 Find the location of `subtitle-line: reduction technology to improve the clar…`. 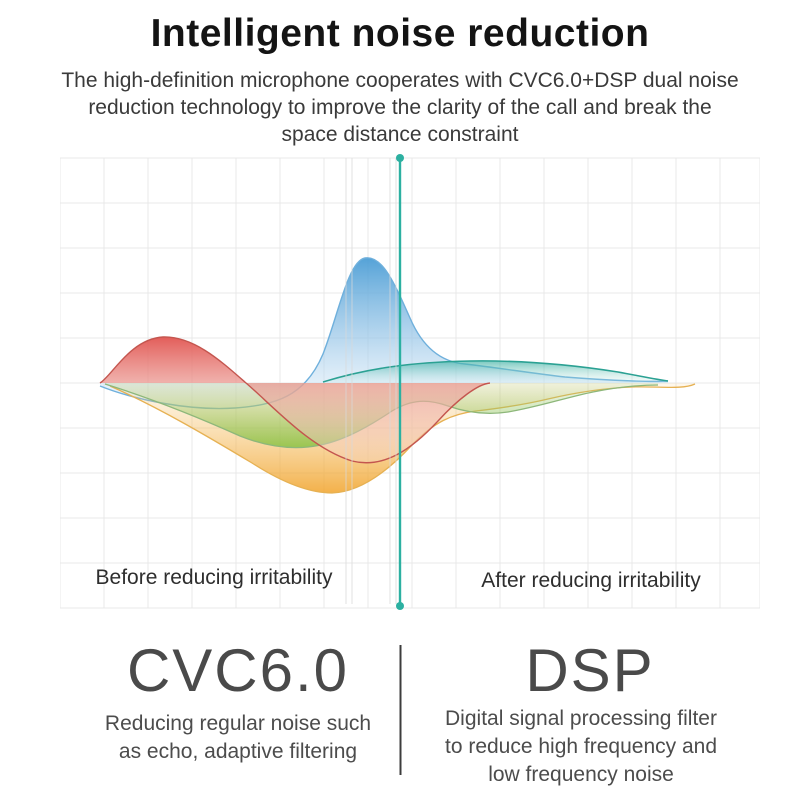

subtitle-line: reduction technology to improve the clar… is located at coordinates (400, 107).